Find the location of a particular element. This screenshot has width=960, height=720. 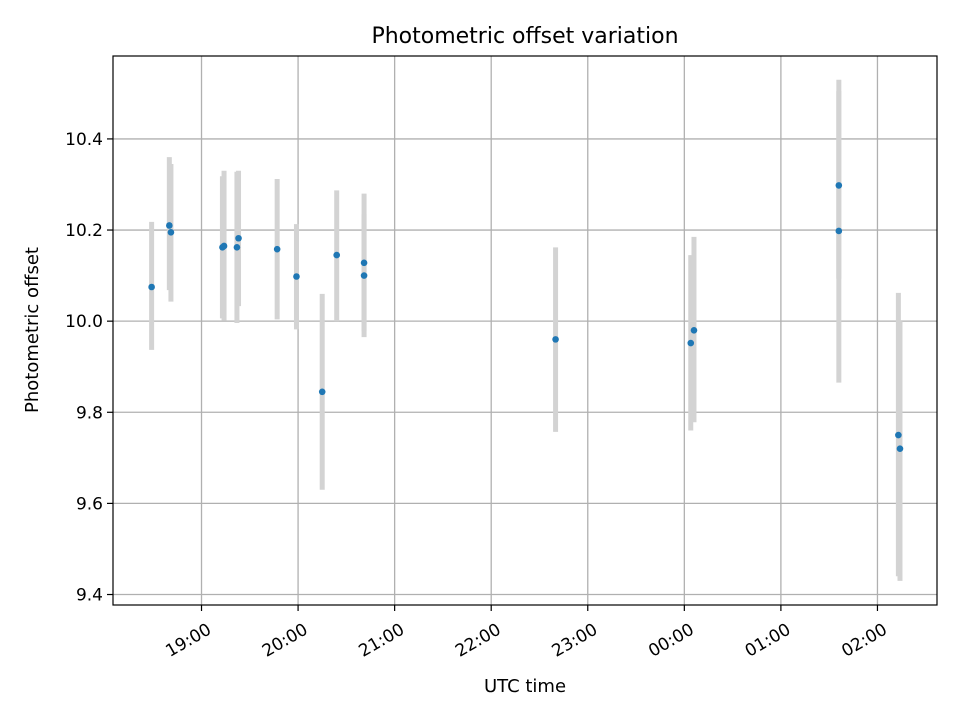

y-tick-label: 9.8 is located at coordinates (89, 413).